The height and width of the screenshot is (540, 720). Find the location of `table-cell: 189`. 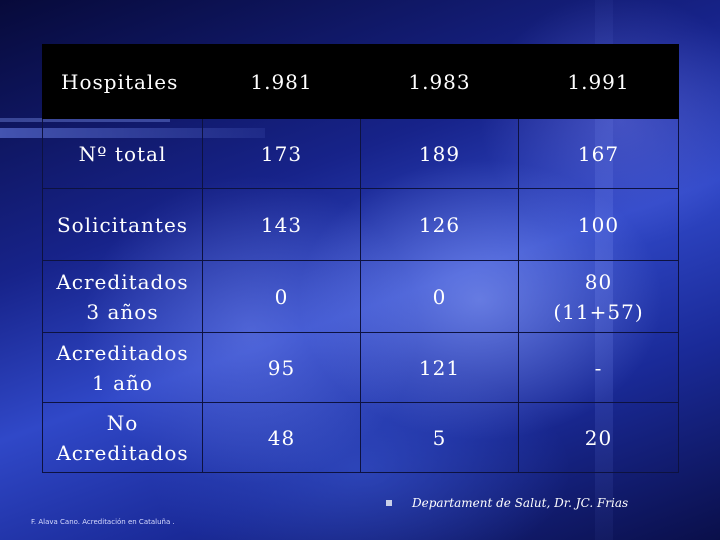

table-cell: 189 is located at coordinates (439, 153).